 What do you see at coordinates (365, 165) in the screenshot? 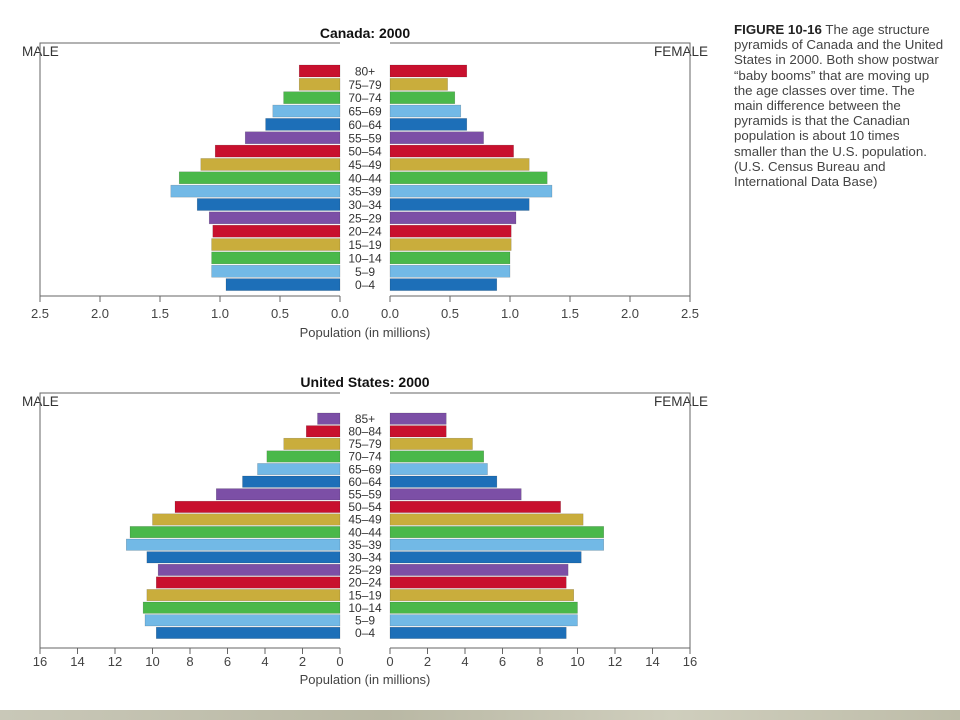
I see `canada-age-label-45-49: 45–49` at bounding box center [365, 165].